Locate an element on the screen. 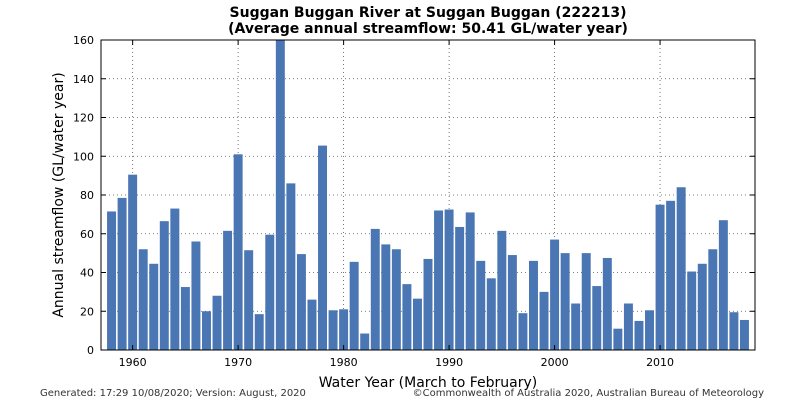 Image resolution: width=805 pixels, height=400 pixels. bar-1960 is located at coordinates (133, 262).